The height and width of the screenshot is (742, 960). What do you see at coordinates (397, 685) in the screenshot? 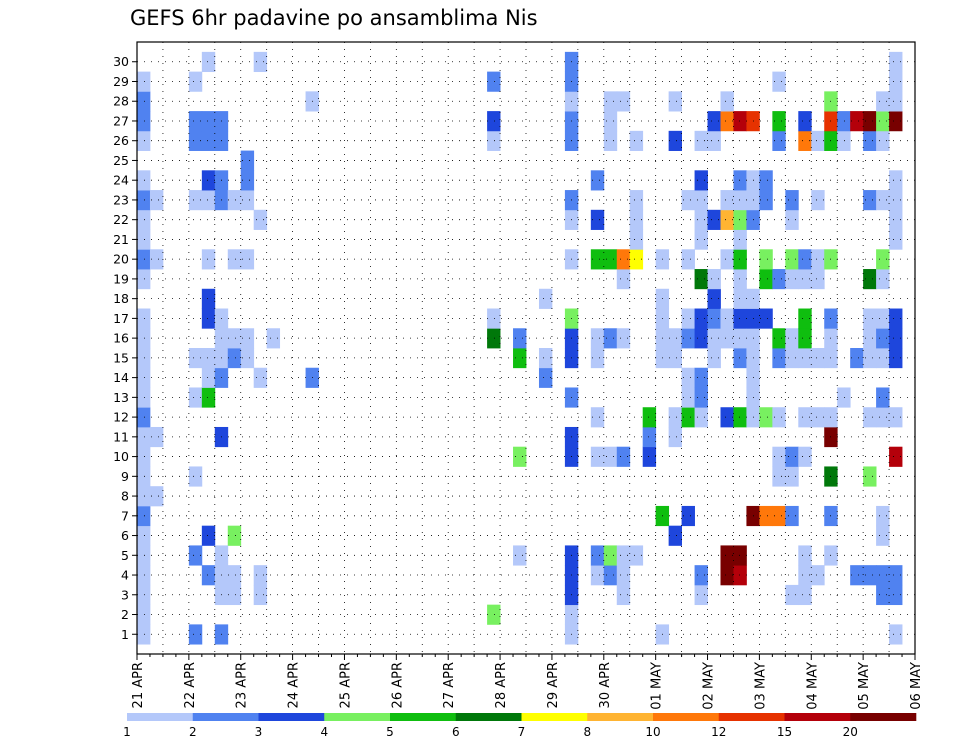
I see `x-tick-label: 26 APR` at bounding box center [397, 685].